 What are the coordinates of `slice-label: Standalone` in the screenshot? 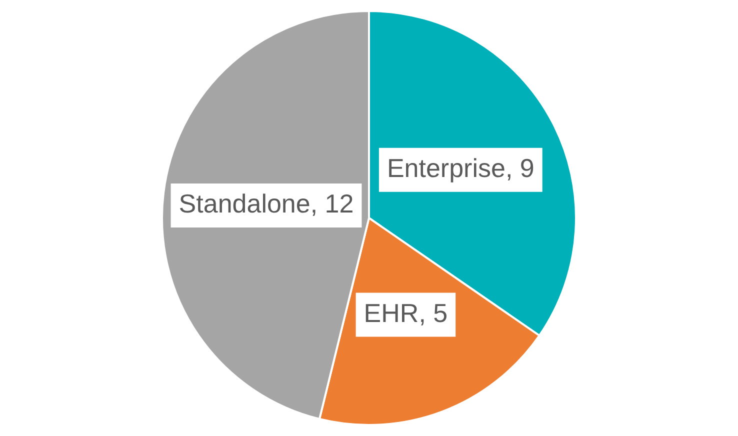 It's located at (244, 203).